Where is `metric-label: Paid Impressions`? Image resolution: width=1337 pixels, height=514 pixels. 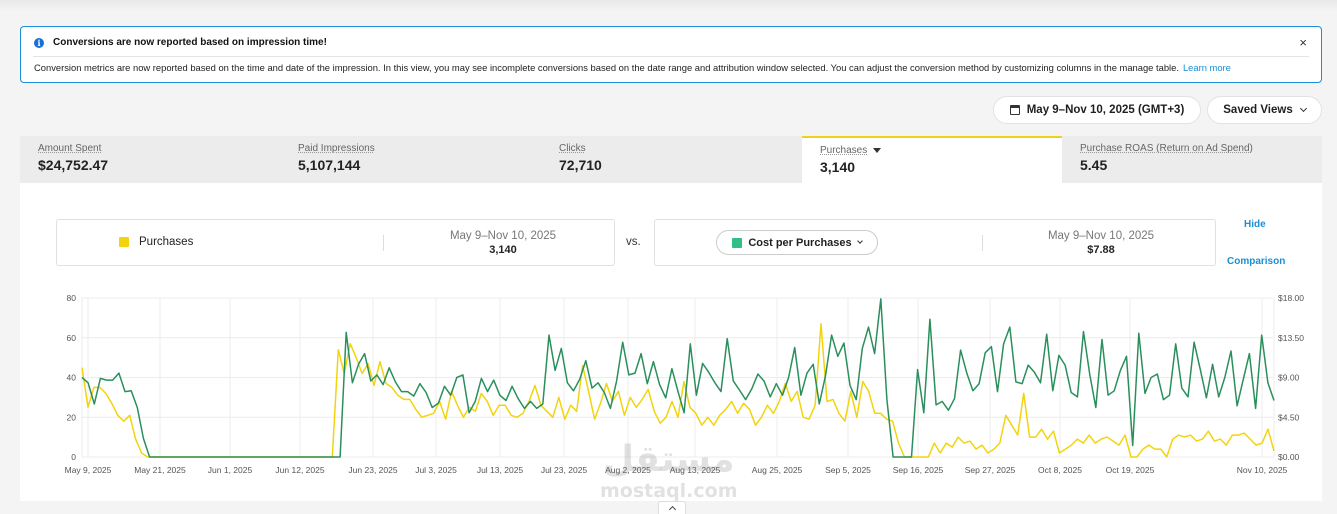
metric-label: Paid Impressions is located at coordinates (336, 148).